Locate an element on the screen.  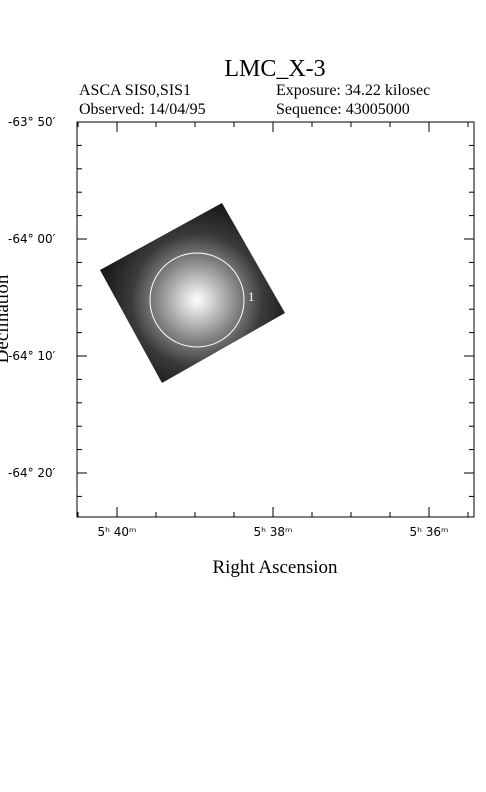
instrument: ASCA SIS0,SIS1 is located at coordinates (135, 90).